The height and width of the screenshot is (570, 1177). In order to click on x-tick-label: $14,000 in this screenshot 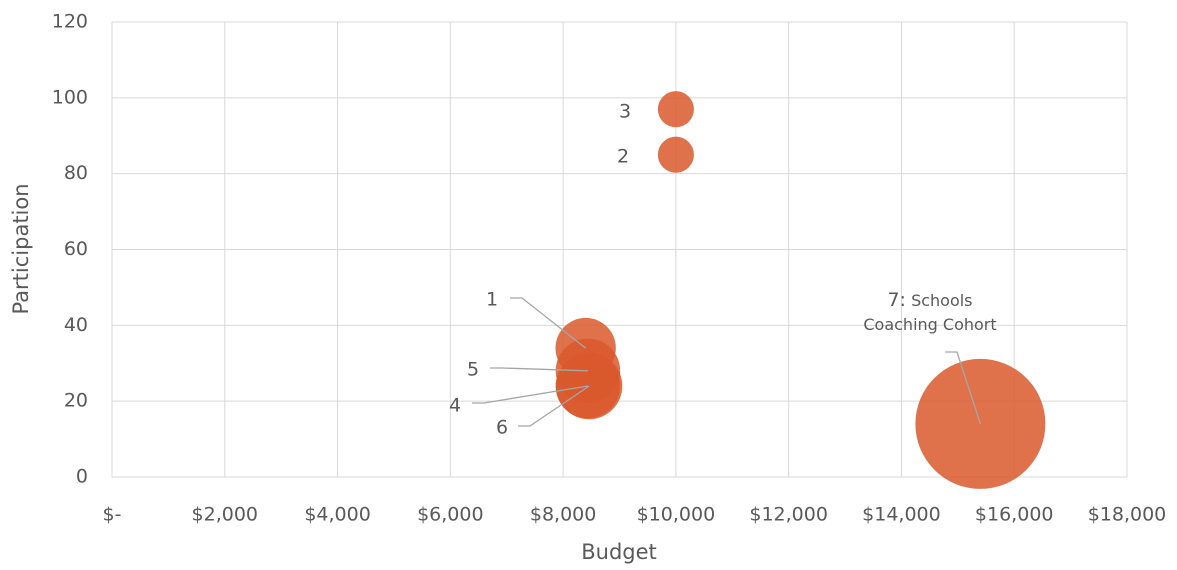, I will do `click(901, 515)`.